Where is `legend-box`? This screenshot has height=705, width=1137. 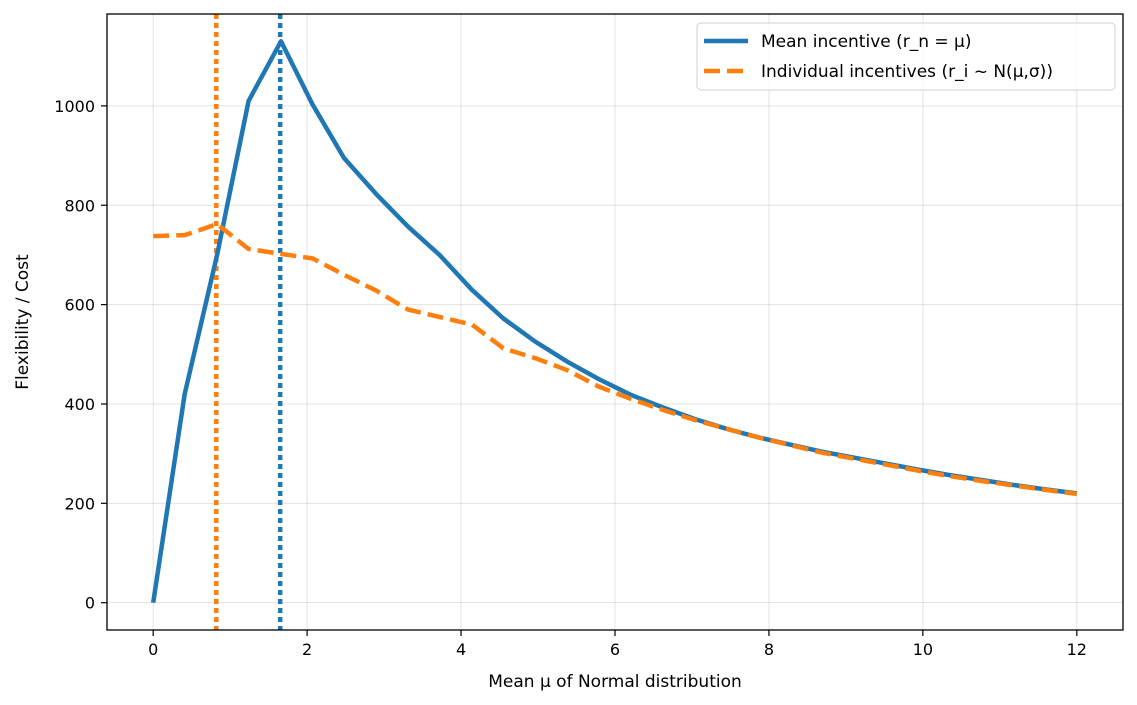 legend-box is located at coordinates (906, 56).